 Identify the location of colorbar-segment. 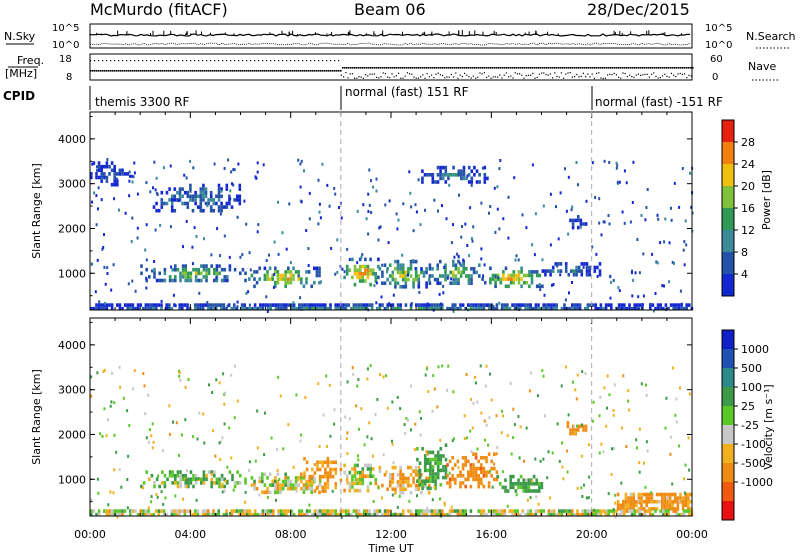
(728, 377).